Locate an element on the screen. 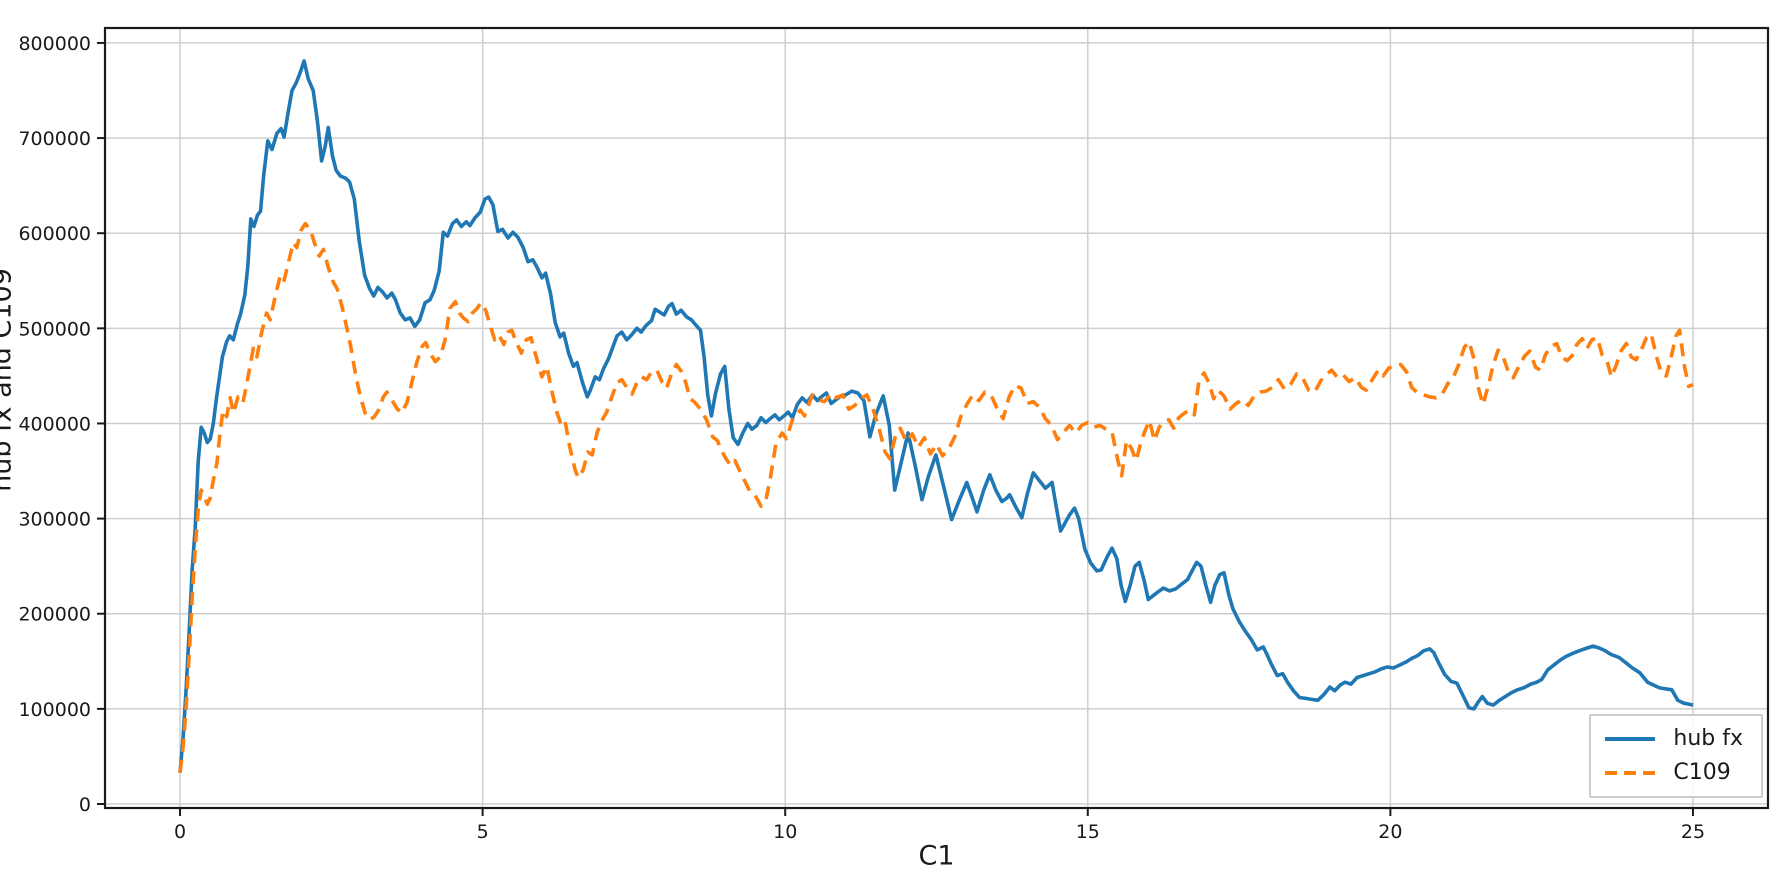 The width and height of the screenshot is (1788, 878). y-tick-label: 0 is located at coordinates (85, 805).